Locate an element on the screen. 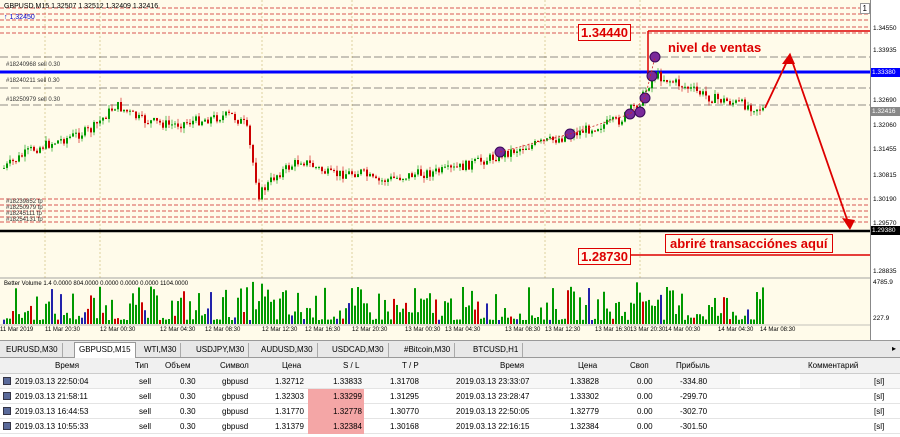  price-cell: 1.31379 is located at coordinates (289, 426).